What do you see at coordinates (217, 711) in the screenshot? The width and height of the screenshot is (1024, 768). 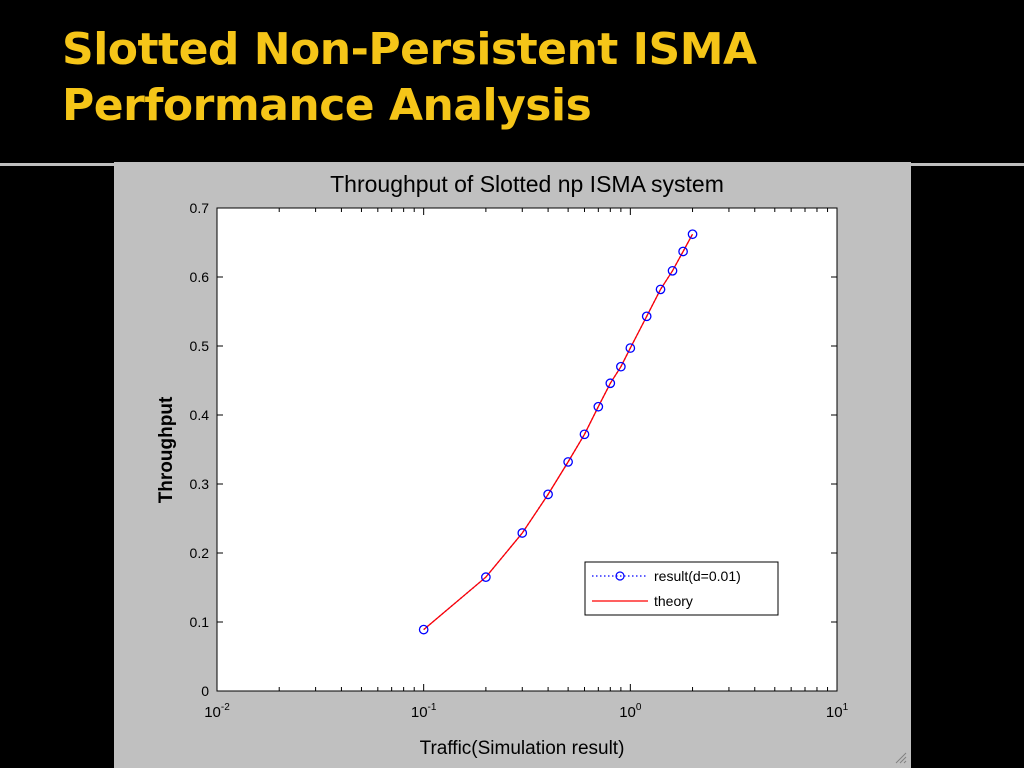 I see `x-tick-label: 10⁻²` at bounding box center [217, 711].